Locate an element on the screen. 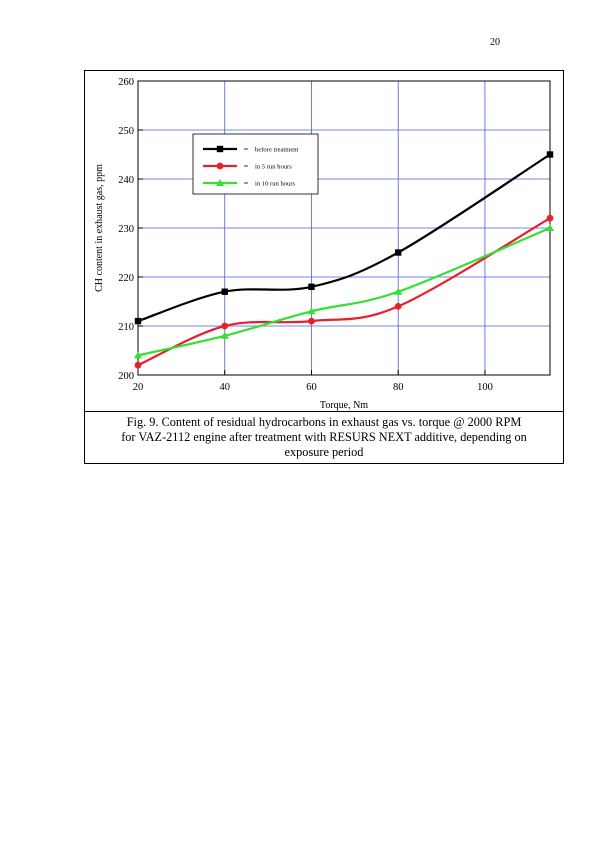 The width and height of the screenshot is (595, 842). y-tick-label-1: 210 is located at coordinates (126, 327).